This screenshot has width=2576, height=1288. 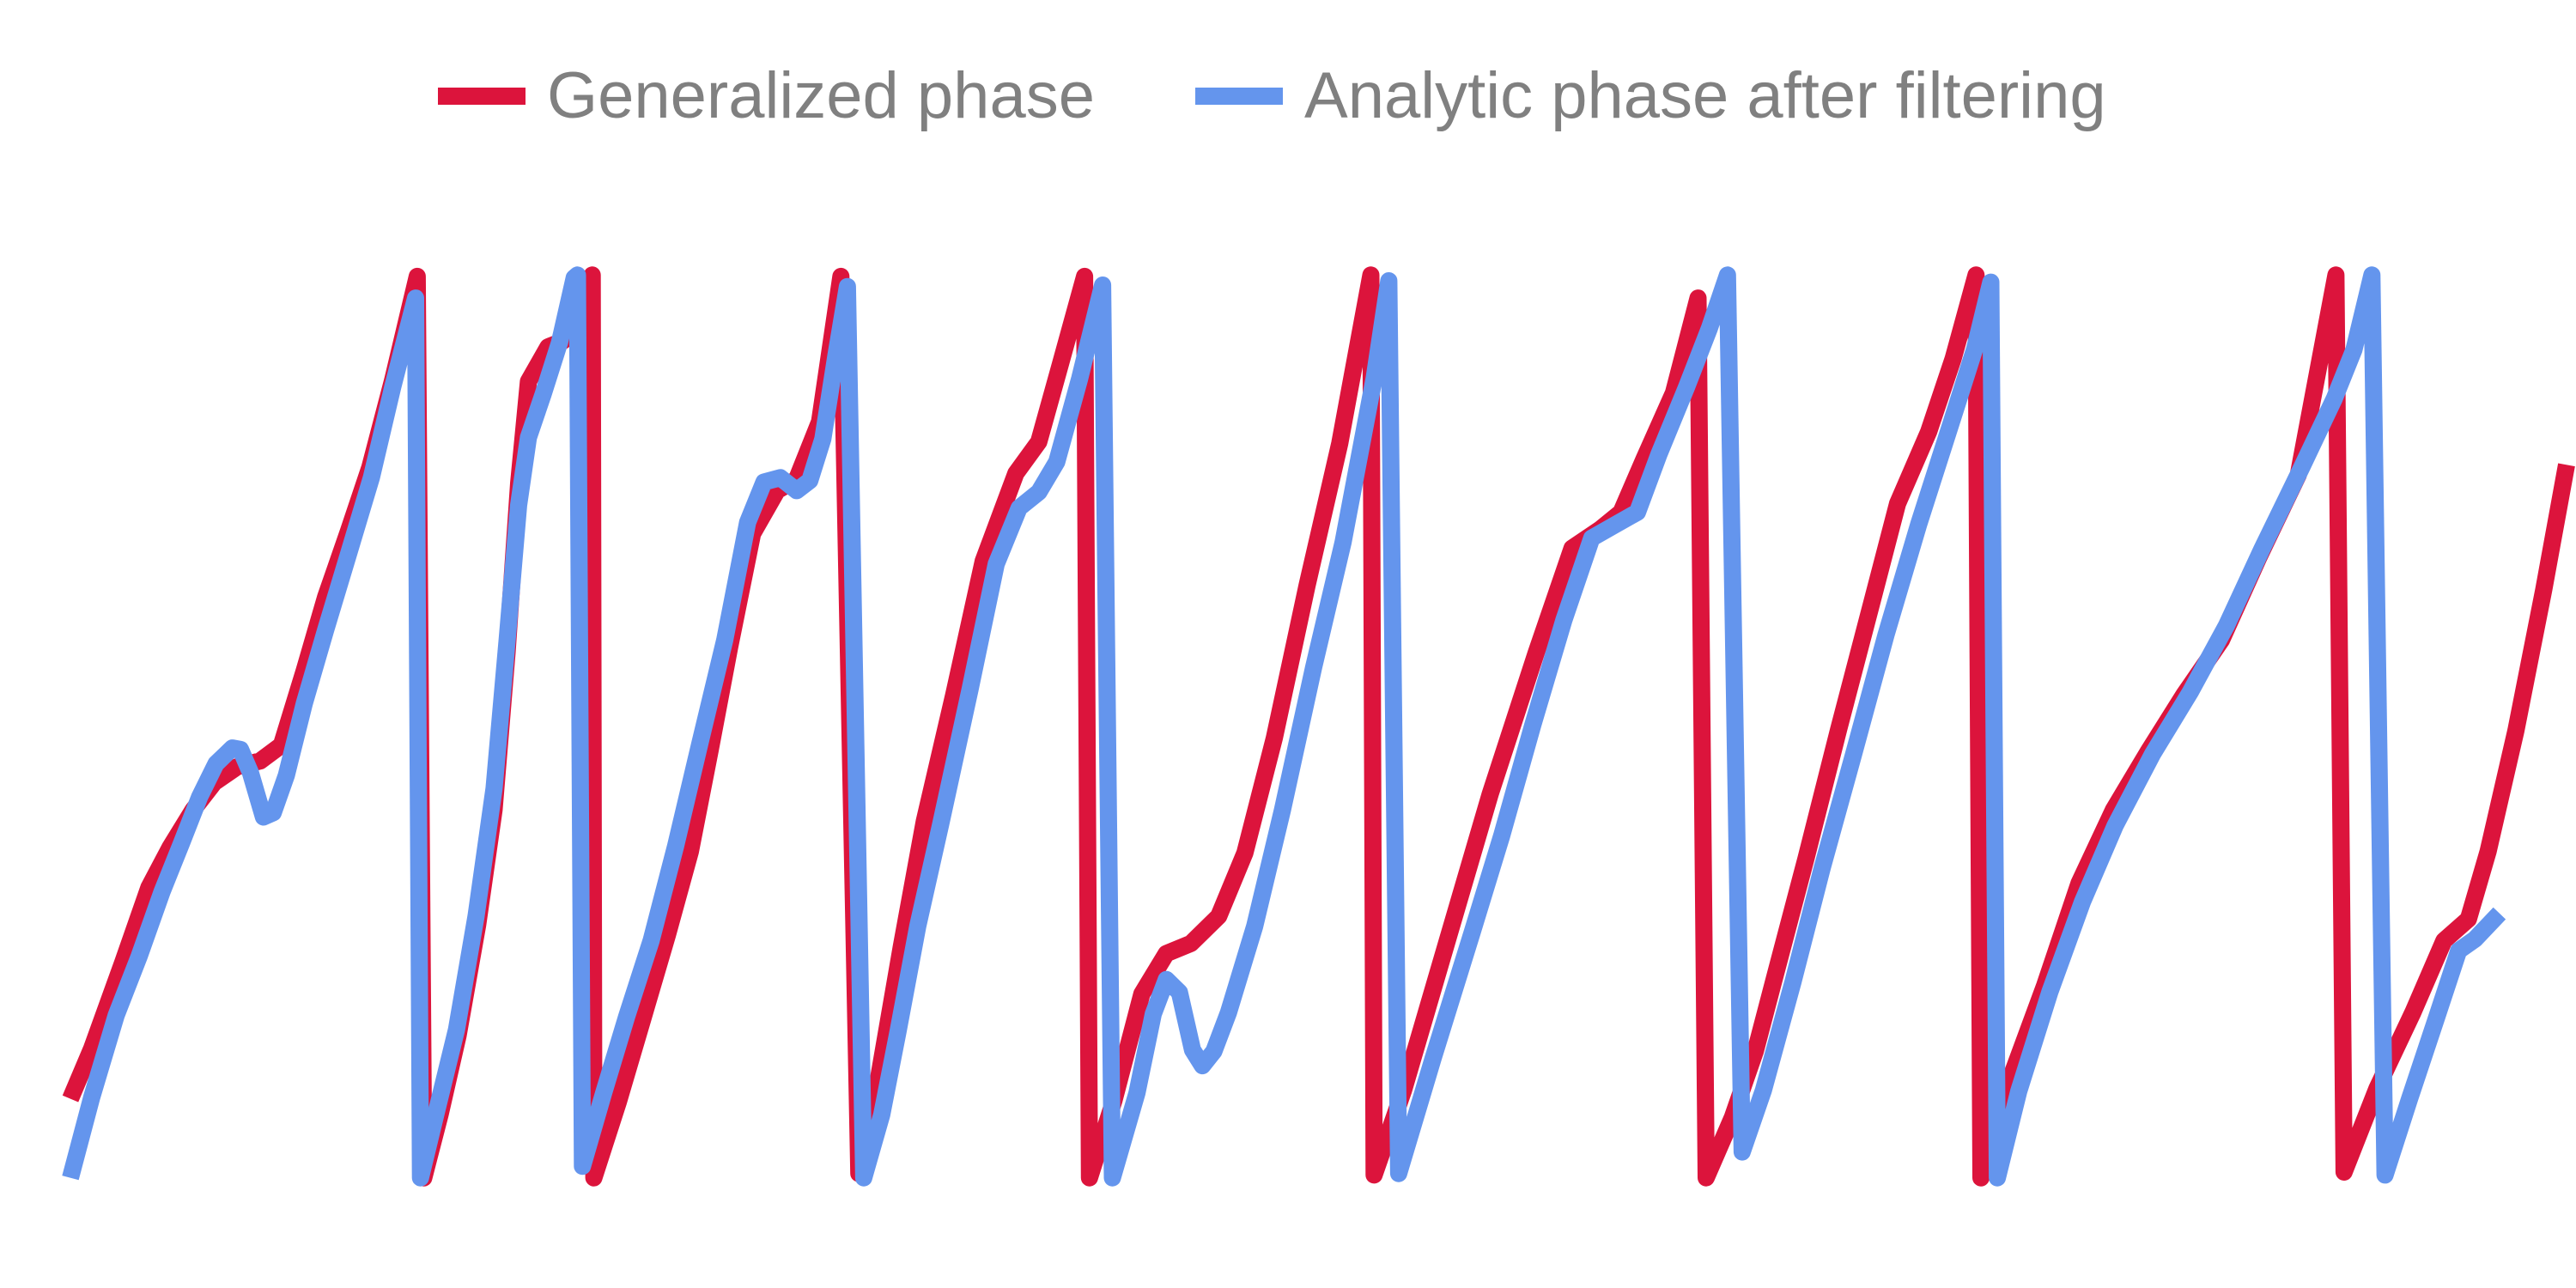 I want to click on legend-label-generalized-phase: Generalized phase, so click(x=821, y=96).